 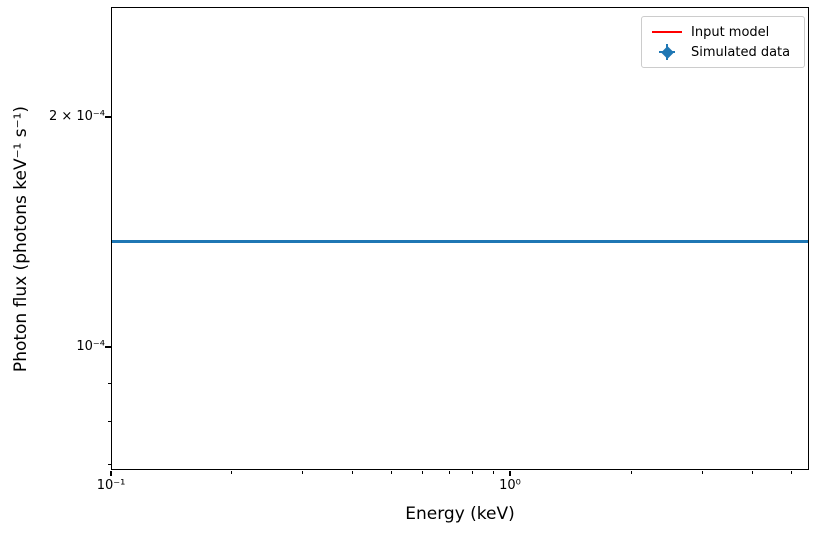 I want to click on legend-label-simulated-data: Simulated data, so click(x=741, y=52).